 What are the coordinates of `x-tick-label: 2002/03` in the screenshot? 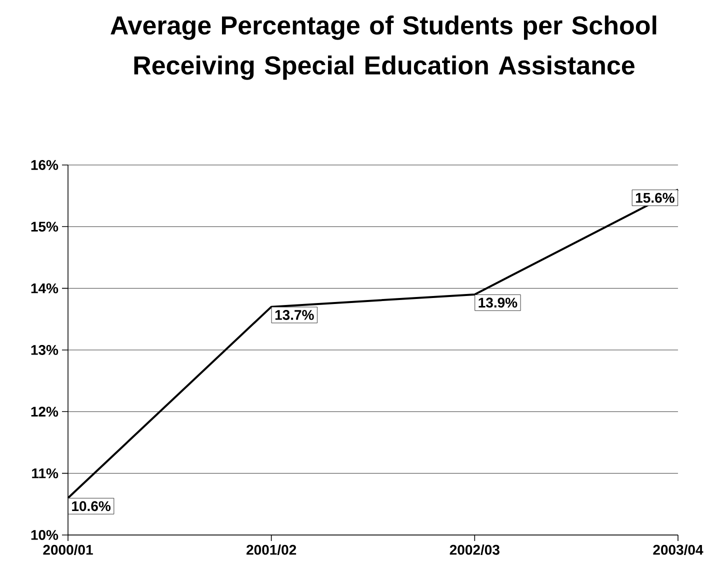 It's located at (475, 549).